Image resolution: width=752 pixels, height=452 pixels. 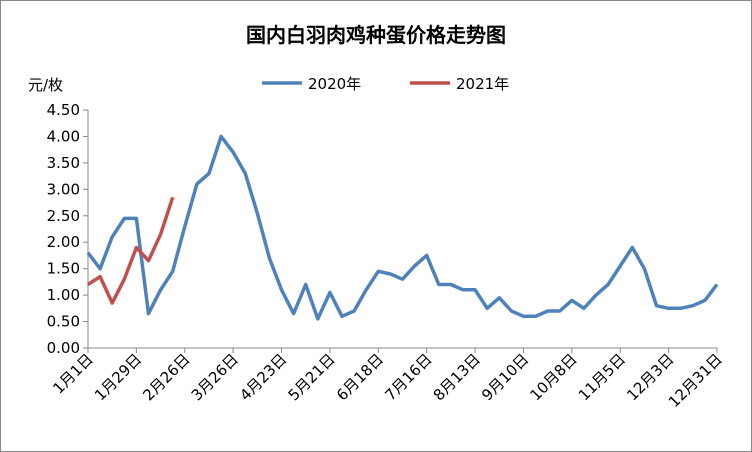 What do you see at coordinates (63, 242) in the screenshot?
I see `y-tick-label: 2.00` at bounding box center [63, 242].